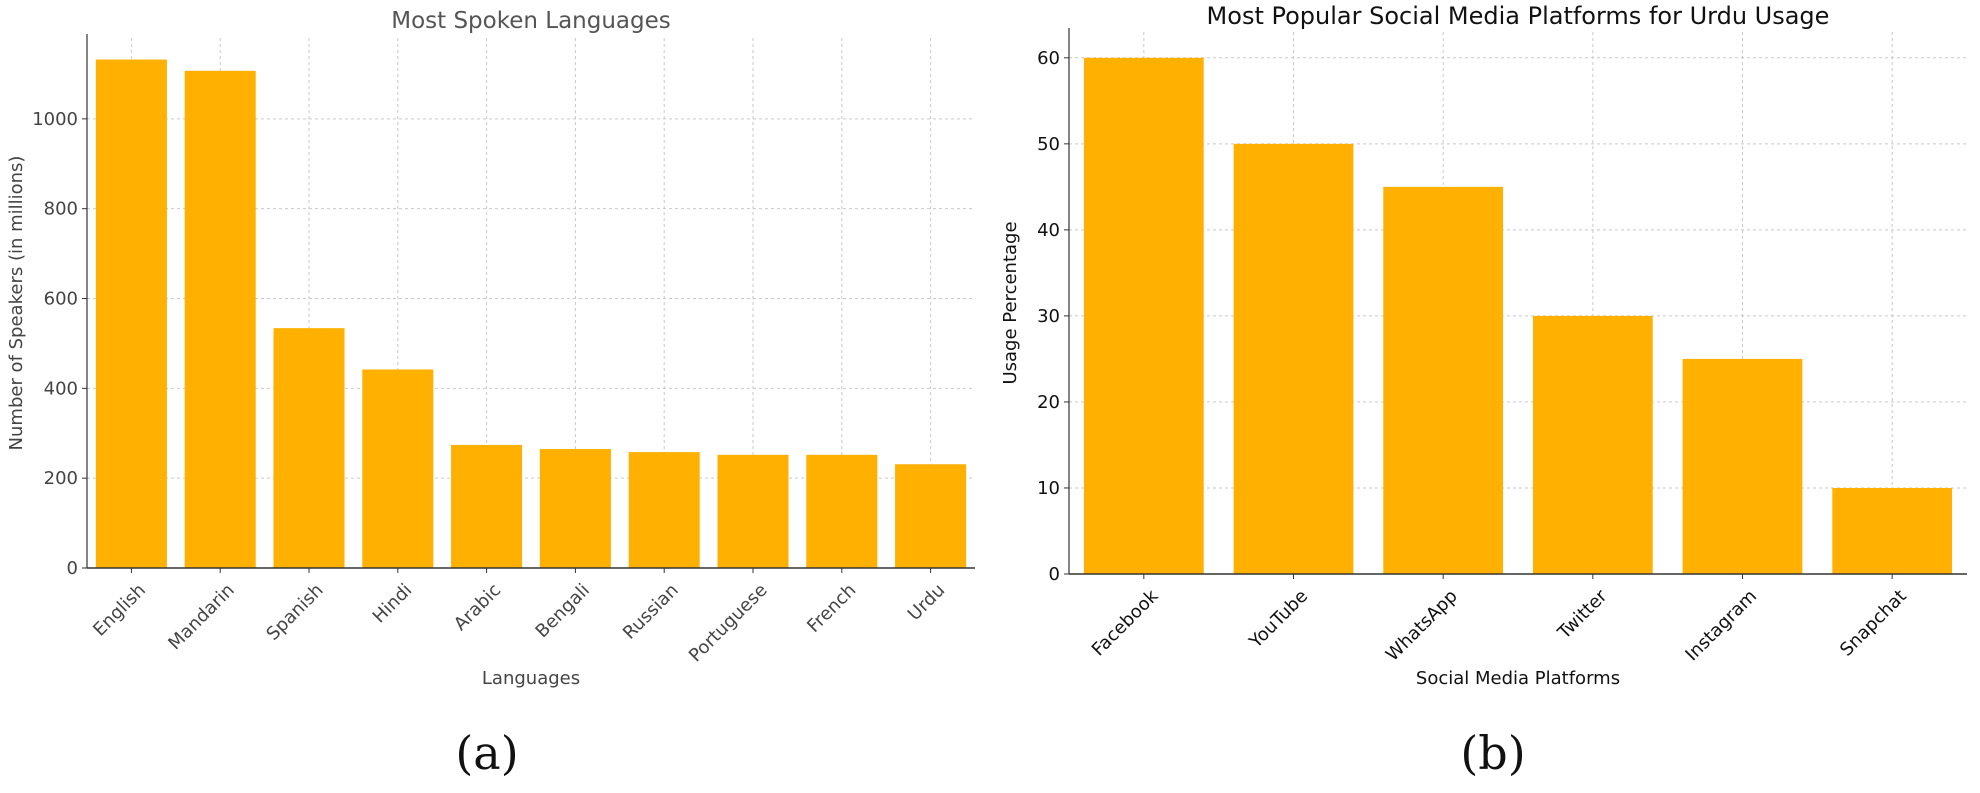 This screenshot has width=1980, height=793. What do you see at coordinates (1010, 302) in the screenshot?
I see `y-axis-label: Usage Percentage` at bounding box center [1010, 302].